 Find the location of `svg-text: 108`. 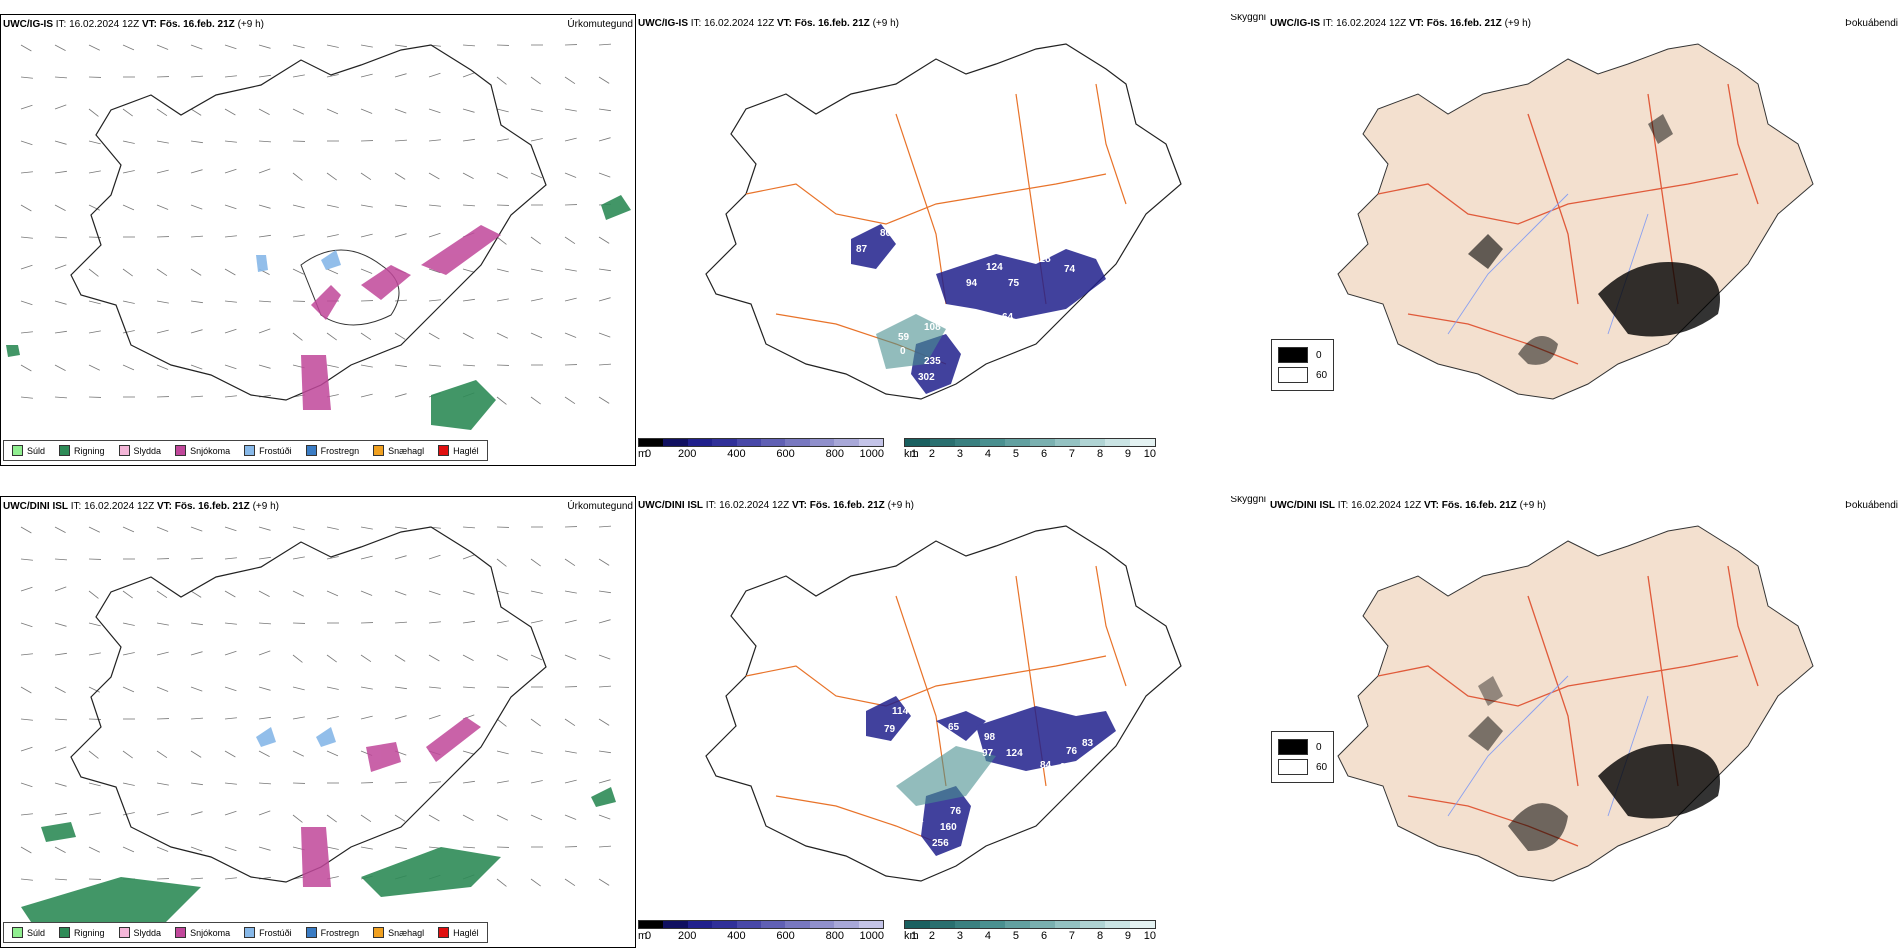

svg-text: 108 is located at coordinates (932, 327).